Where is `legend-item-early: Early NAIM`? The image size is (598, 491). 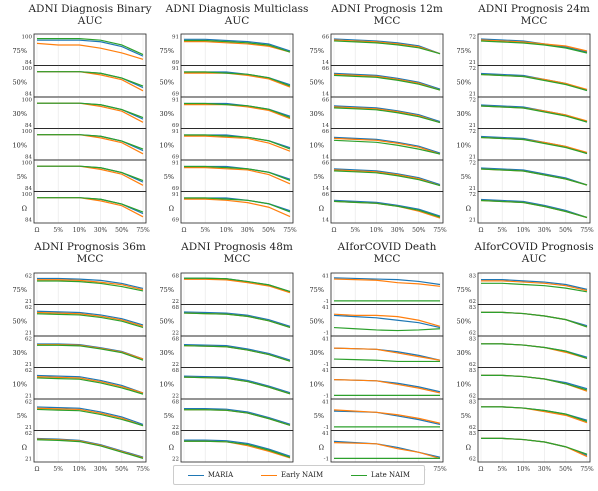
legend-item-early: Early NAIM is located at coordinates (292, 475).